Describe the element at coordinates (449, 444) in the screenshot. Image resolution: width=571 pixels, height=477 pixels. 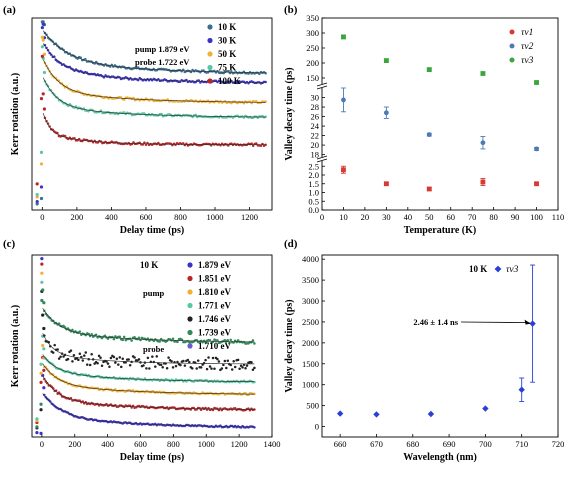
I see `chart-panel-d-x-tick-label: 690` at that location.